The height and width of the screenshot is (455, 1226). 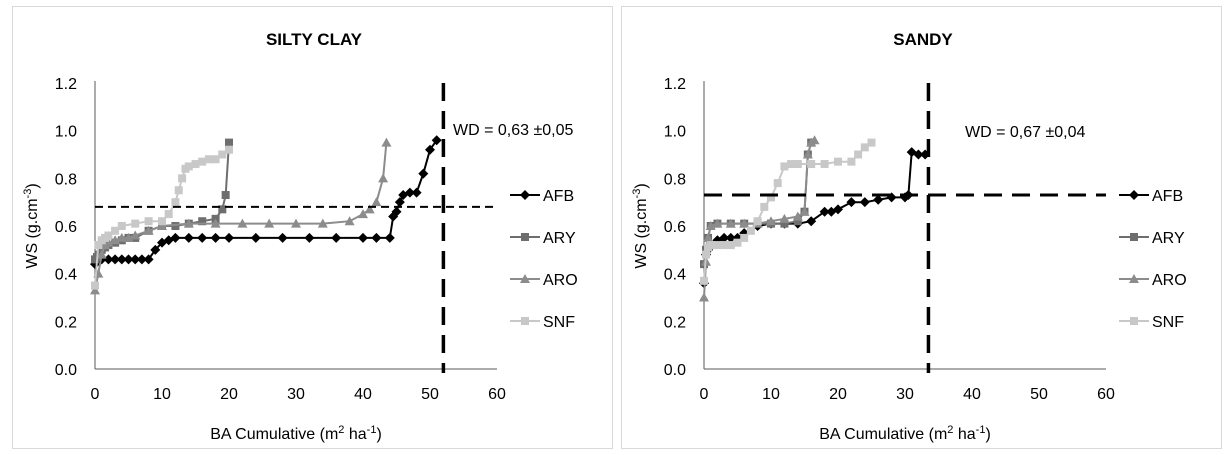 What do you see at coordinates (497, 394) in the screenshot?
I see `x-tick-label: 60` at bounding box center [497, 394].